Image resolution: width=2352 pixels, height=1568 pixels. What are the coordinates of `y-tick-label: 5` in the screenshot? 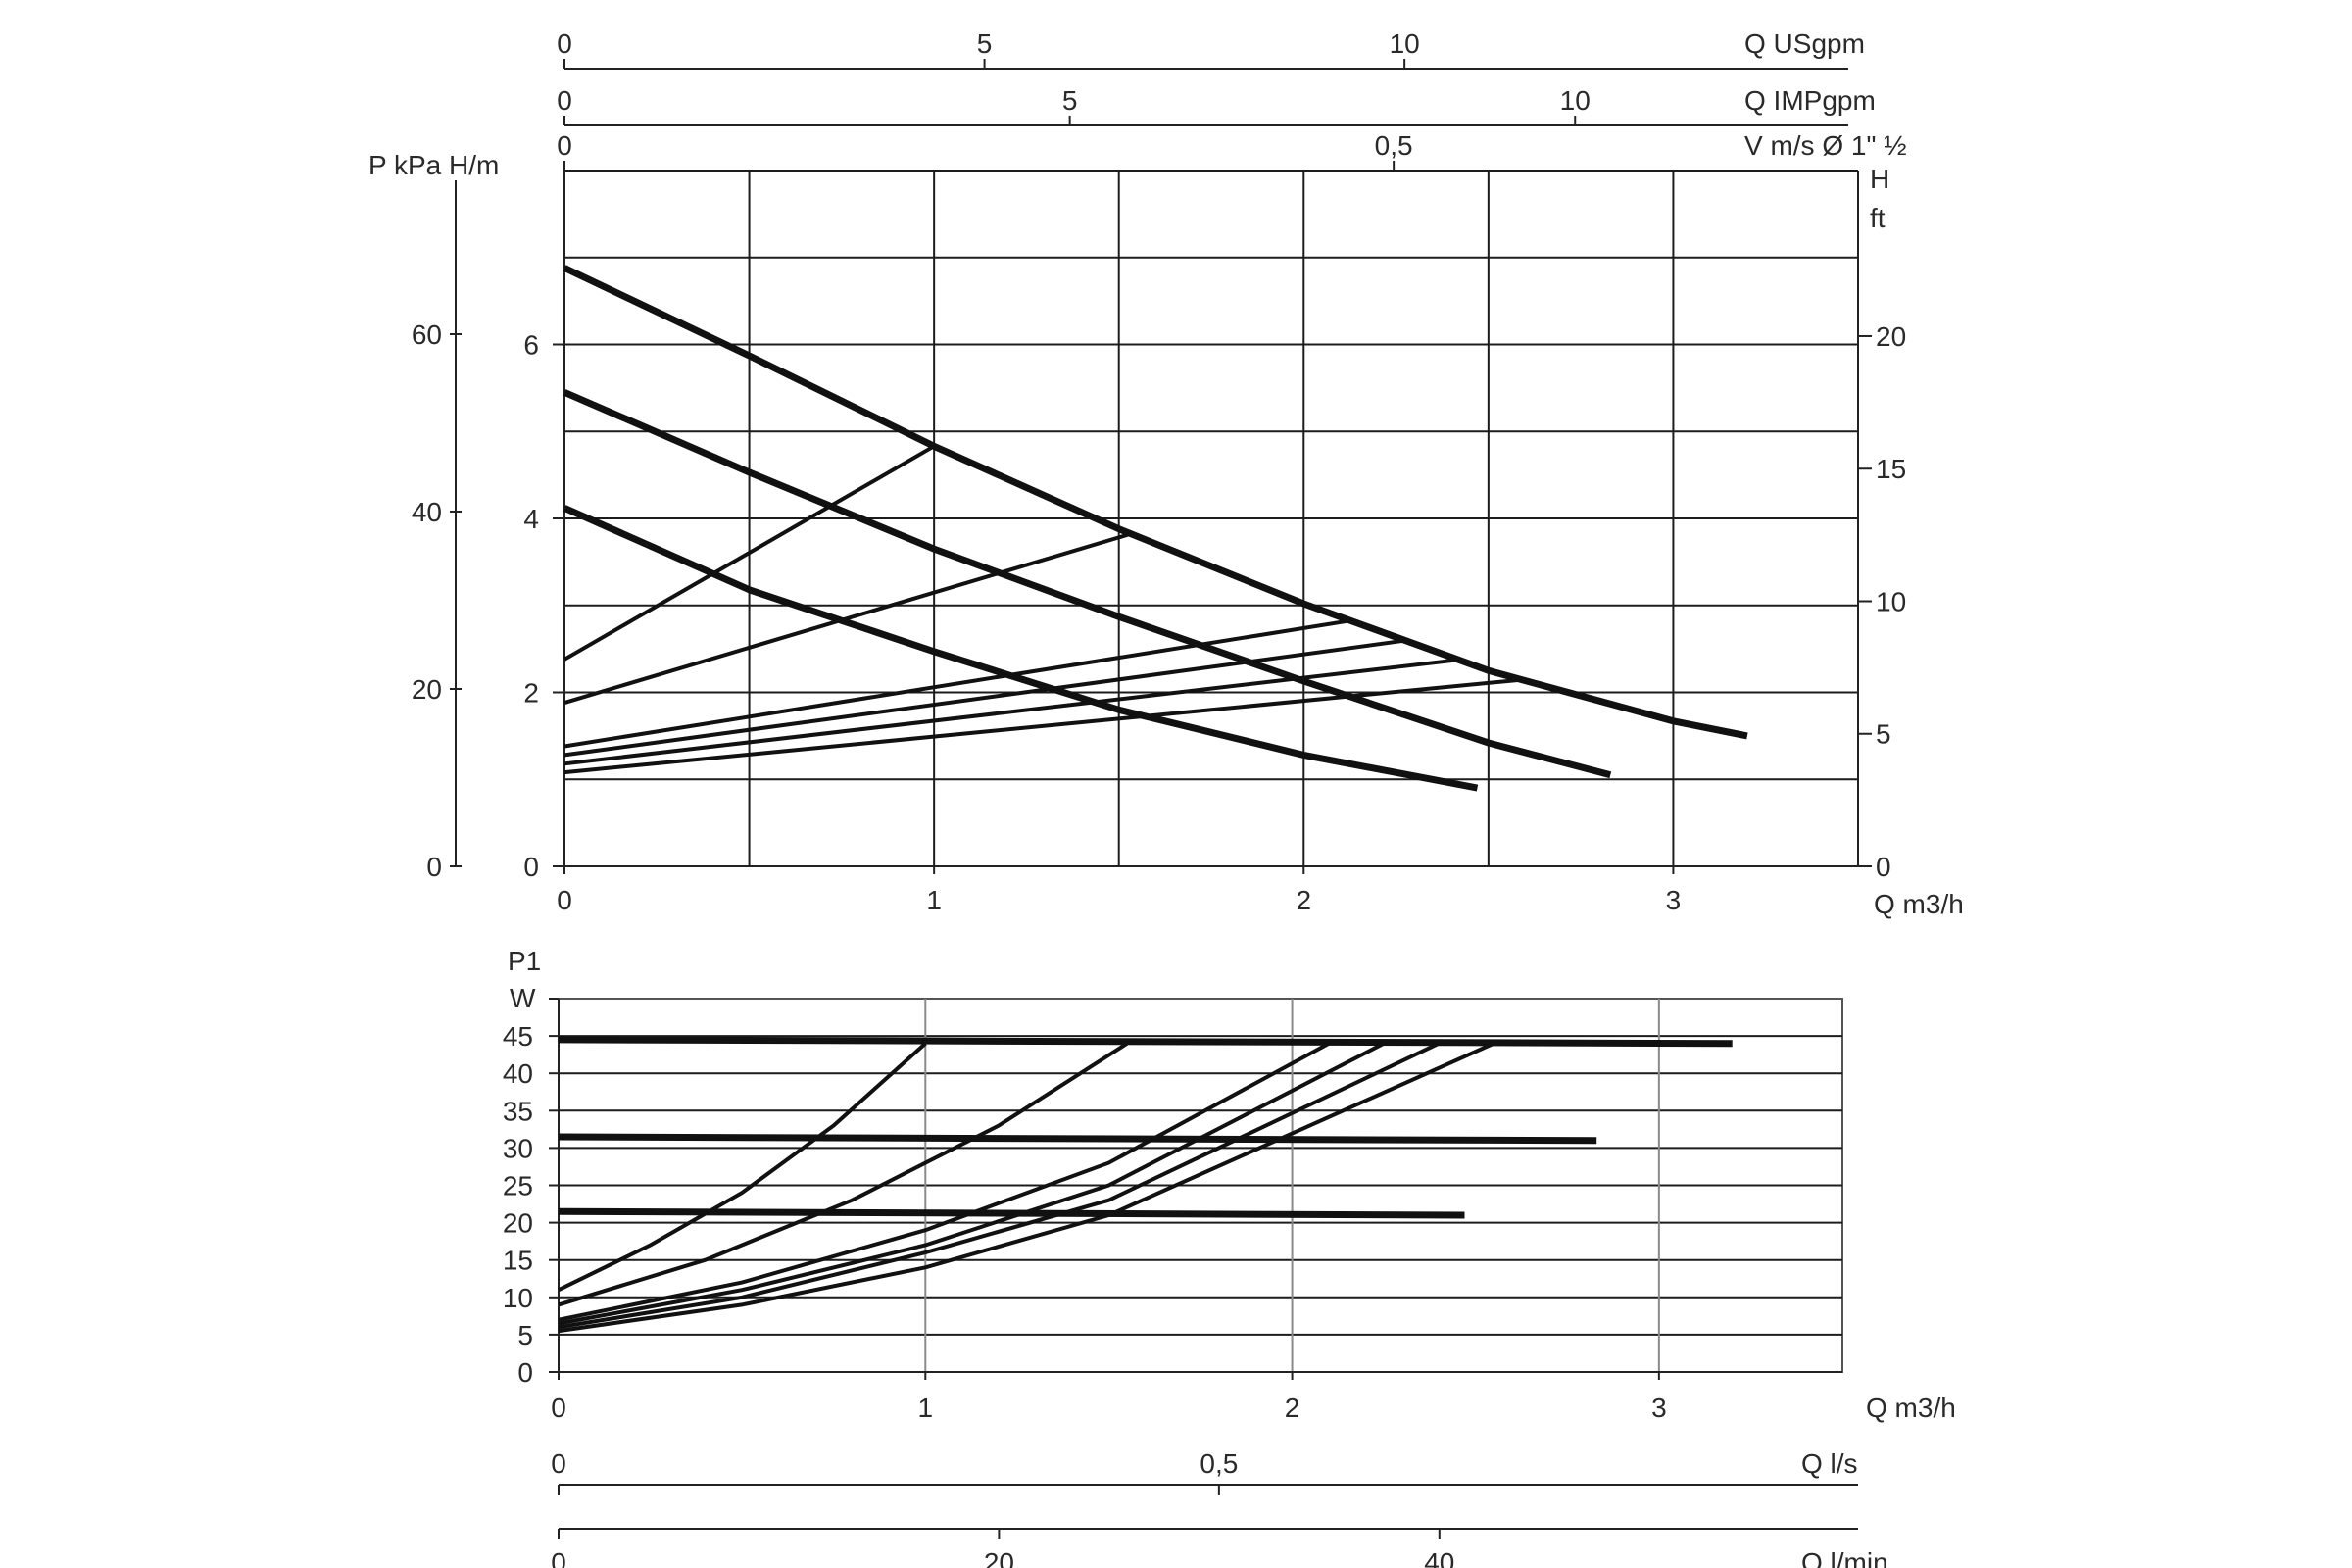 It's located at (525, 1335).